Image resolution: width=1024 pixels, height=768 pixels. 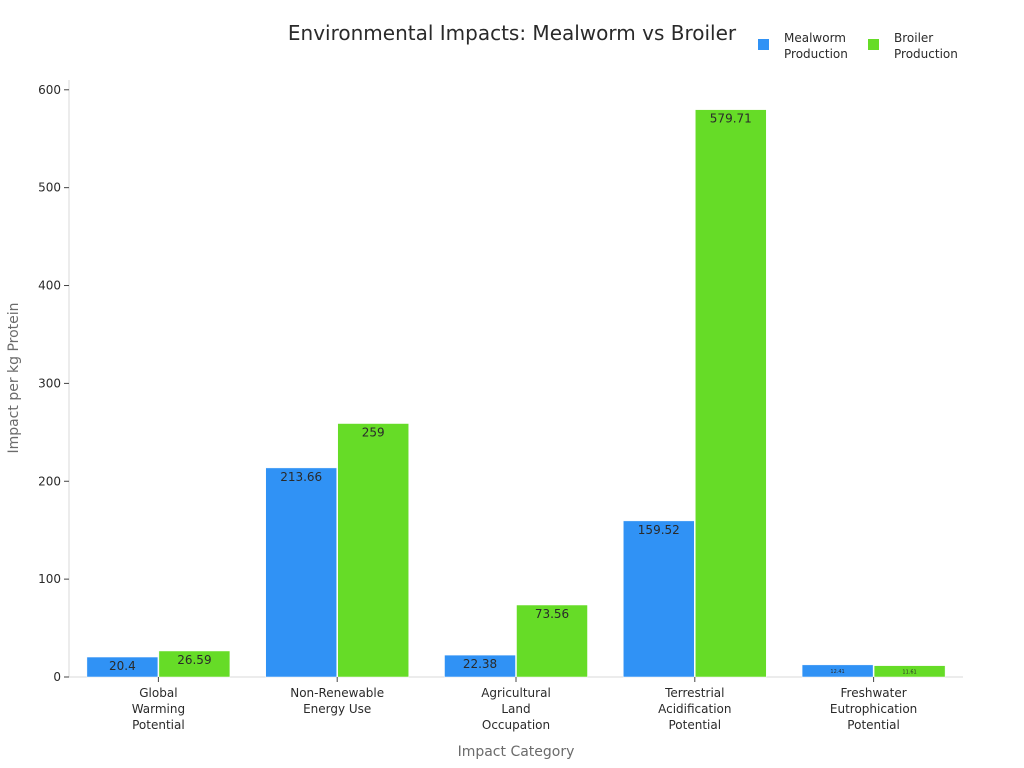 I want to click on bar-value-label: 20.4, so click(x=122, y=666).